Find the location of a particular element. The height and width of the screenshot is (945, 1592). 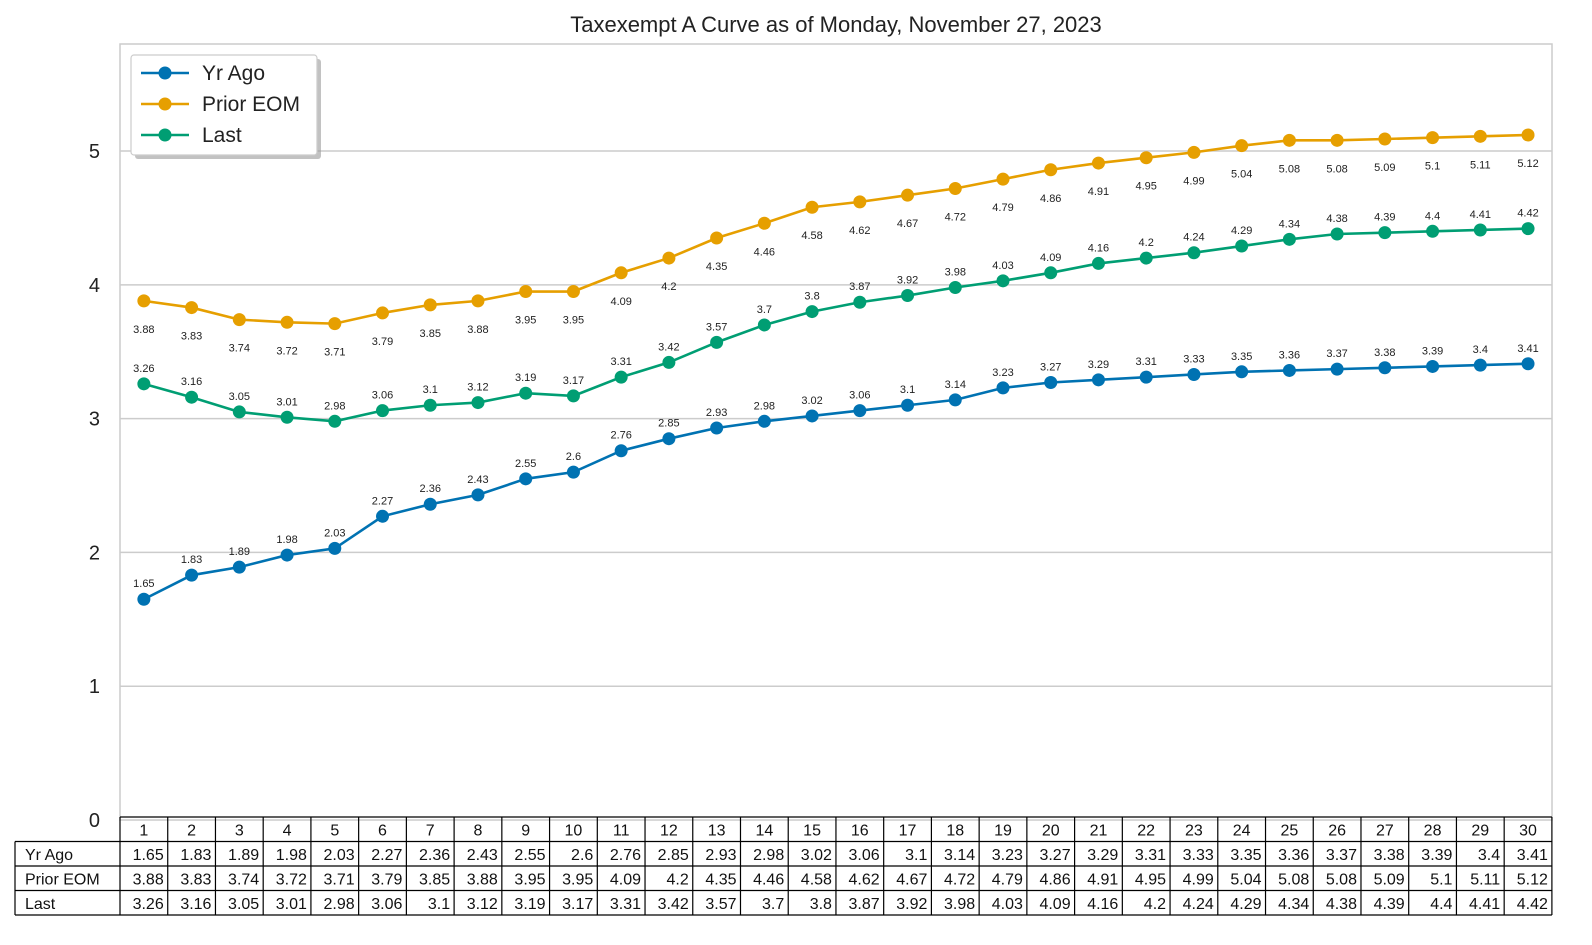

table-col-header-17: 17 is located at coordinates (908, 831).